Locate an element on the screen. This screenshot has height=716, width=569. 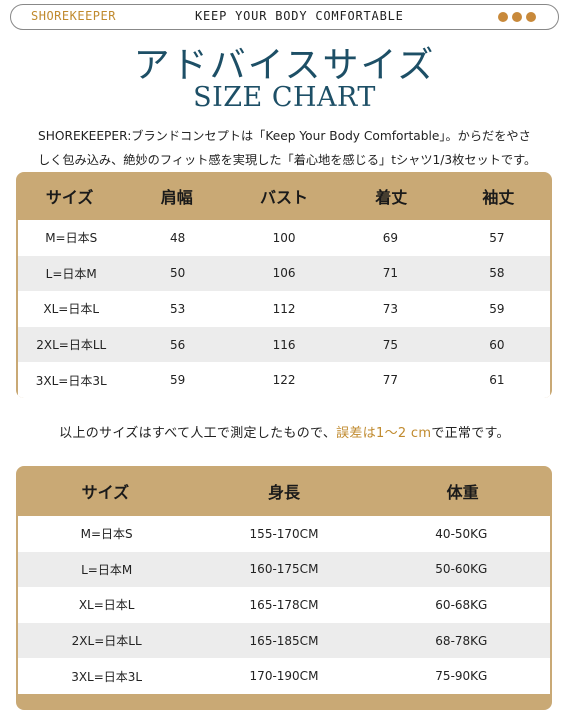
table-cell: 50 is located at coordinates (177, 273).